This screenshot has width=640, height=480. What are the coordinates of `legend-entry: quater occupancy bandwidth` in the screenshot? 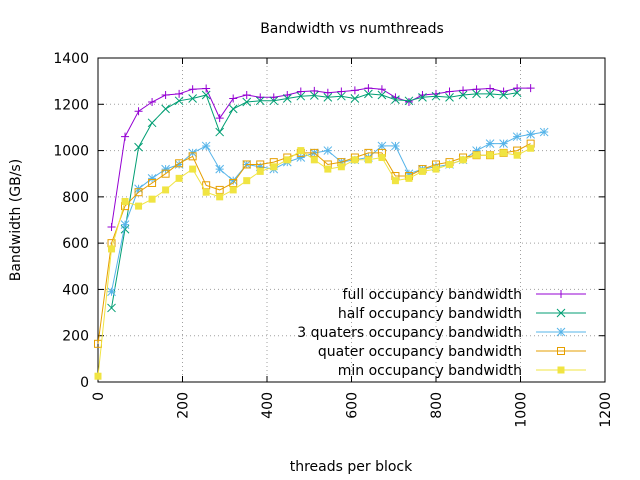 It's located at (452, 352).